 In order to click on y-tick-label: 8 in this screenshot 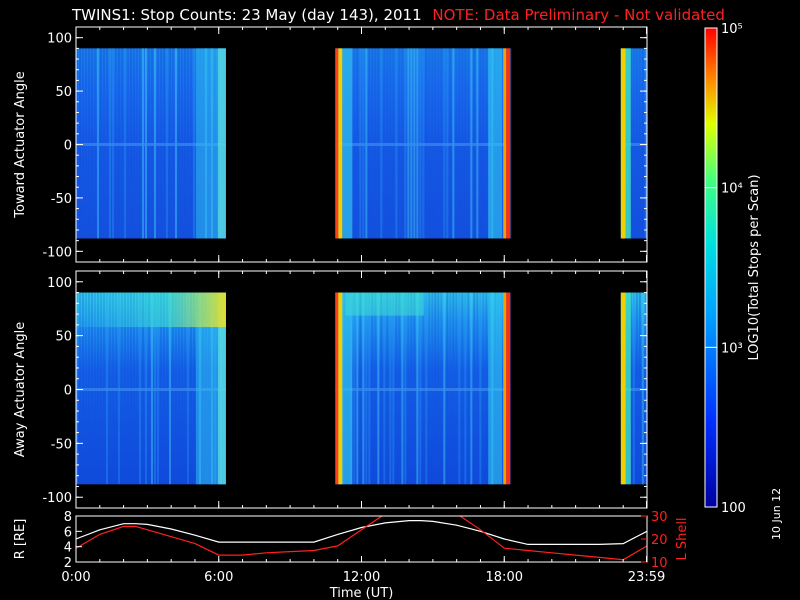, I will do `click(68, 517)`.